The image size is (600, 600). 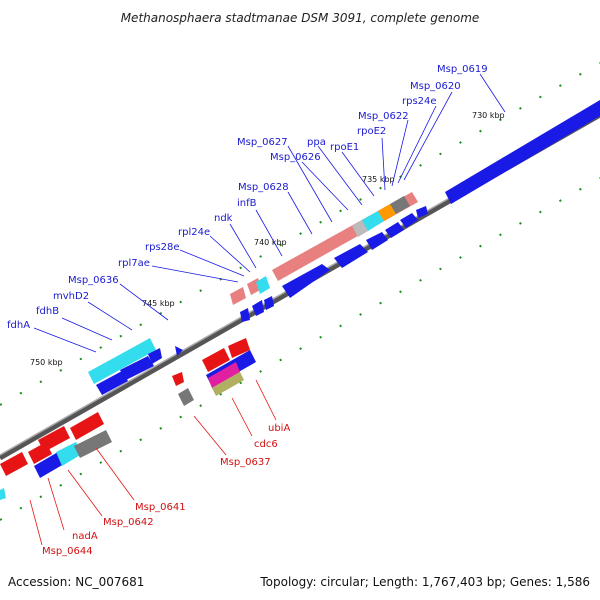 I want to click on leader-msp0622, so click(x=400, y=153).